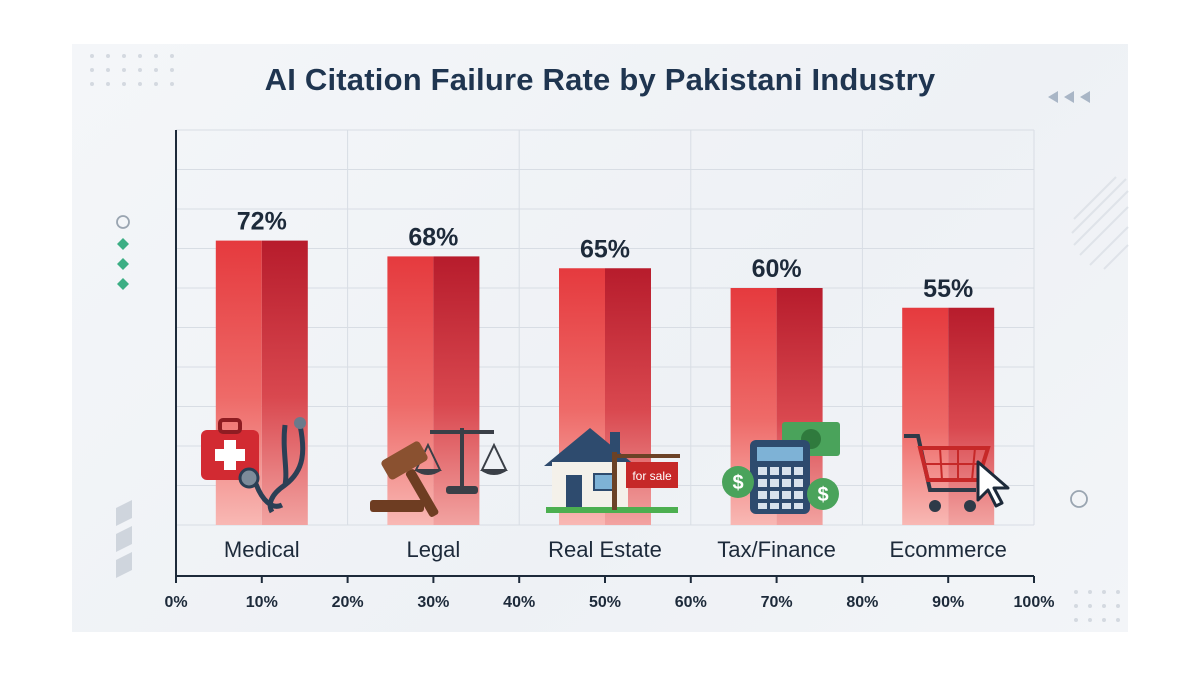  What do you see at coordinates (862, 602) in the screenshot?
I see `x-tick-label: 80%` at bounding box center [862, 602].